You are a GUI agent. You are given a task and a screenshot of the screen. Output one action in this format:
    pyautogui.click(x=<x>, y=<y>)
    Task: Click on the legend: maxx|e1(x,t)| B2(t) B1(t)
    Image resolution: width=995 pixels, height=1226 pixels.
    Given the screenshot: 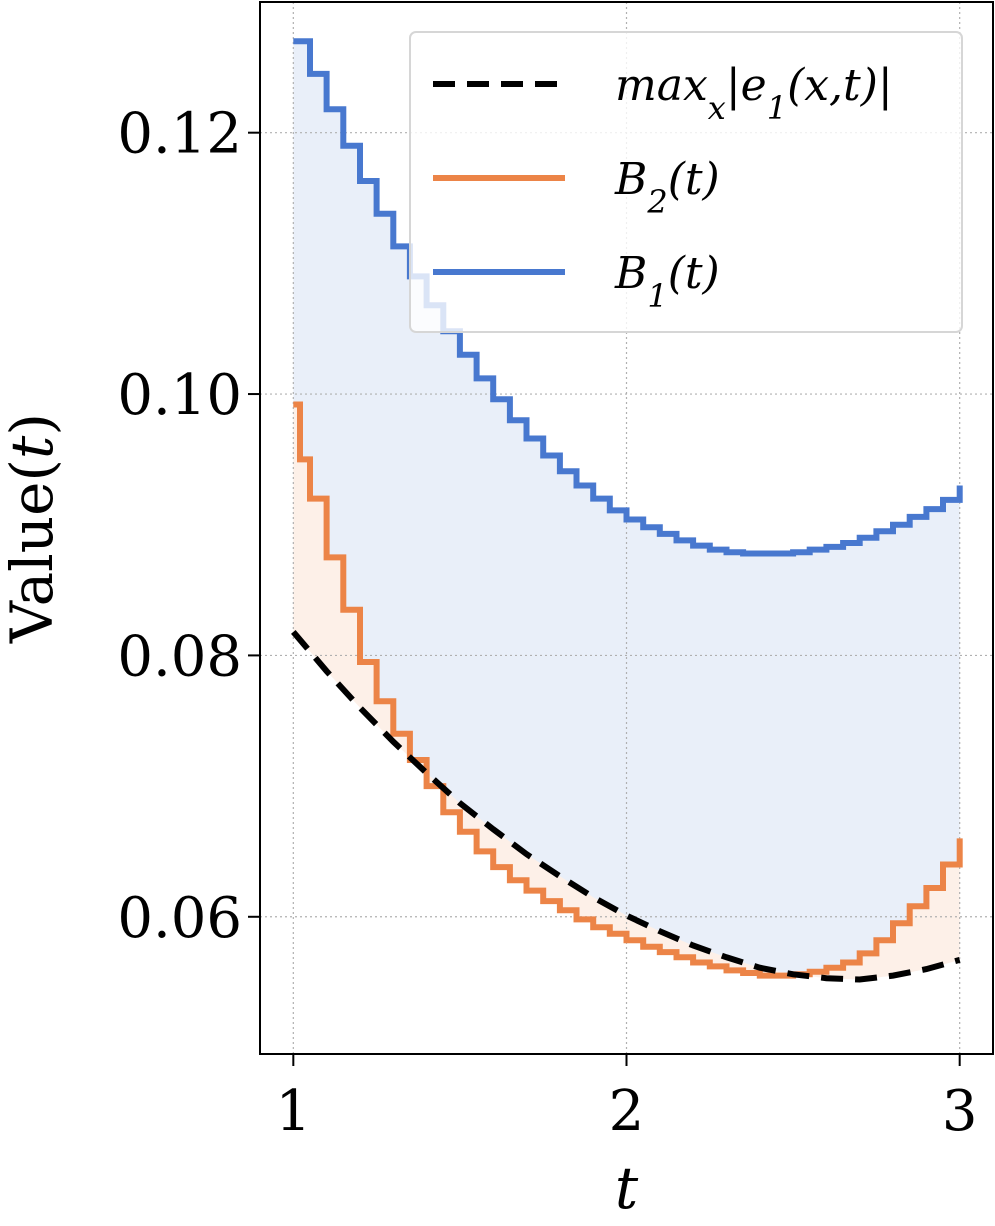 What is the action you would take?
    pyautogui.click(x=686, y=182)
    